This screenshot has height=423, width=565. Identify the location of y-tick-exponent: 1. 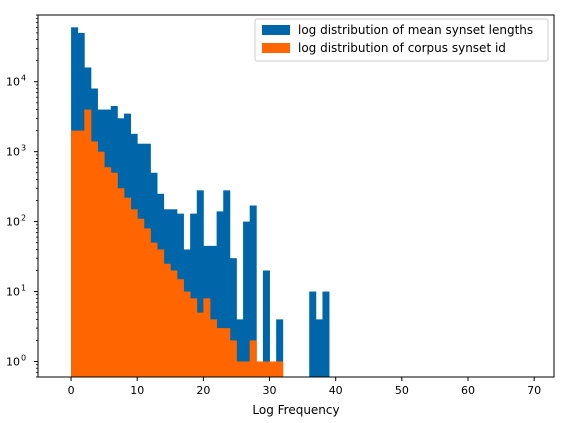
(23, 288).